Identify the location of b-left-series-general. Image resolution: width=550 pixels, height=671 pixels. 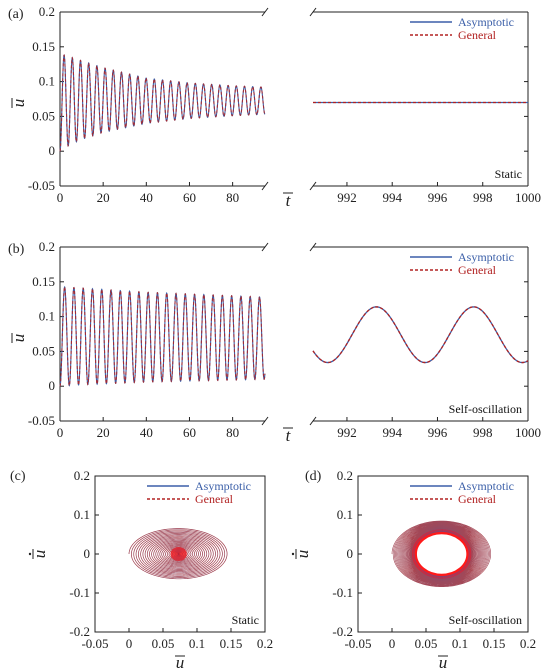
(162, 336).